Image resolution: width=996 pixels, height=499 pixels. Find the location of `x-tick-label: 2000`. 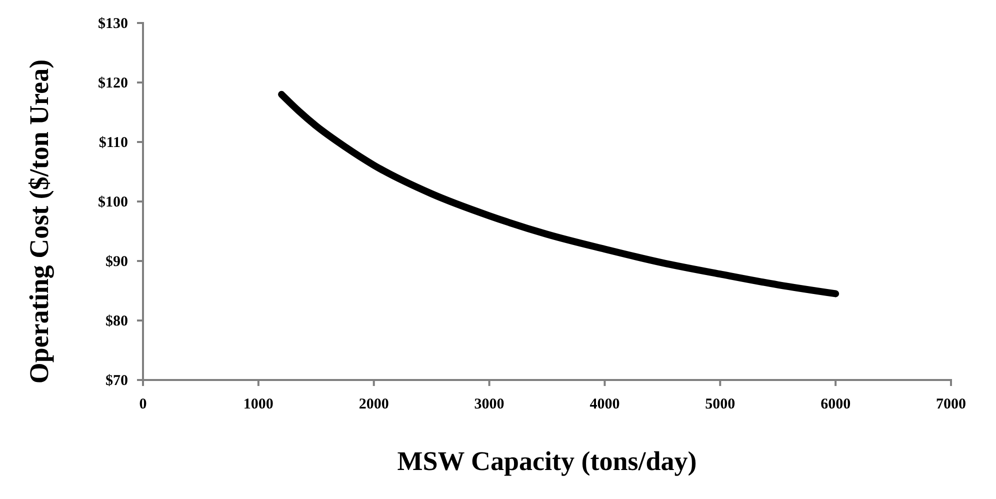

x-tick-label: 2000 is located at coordinates (373, 404).